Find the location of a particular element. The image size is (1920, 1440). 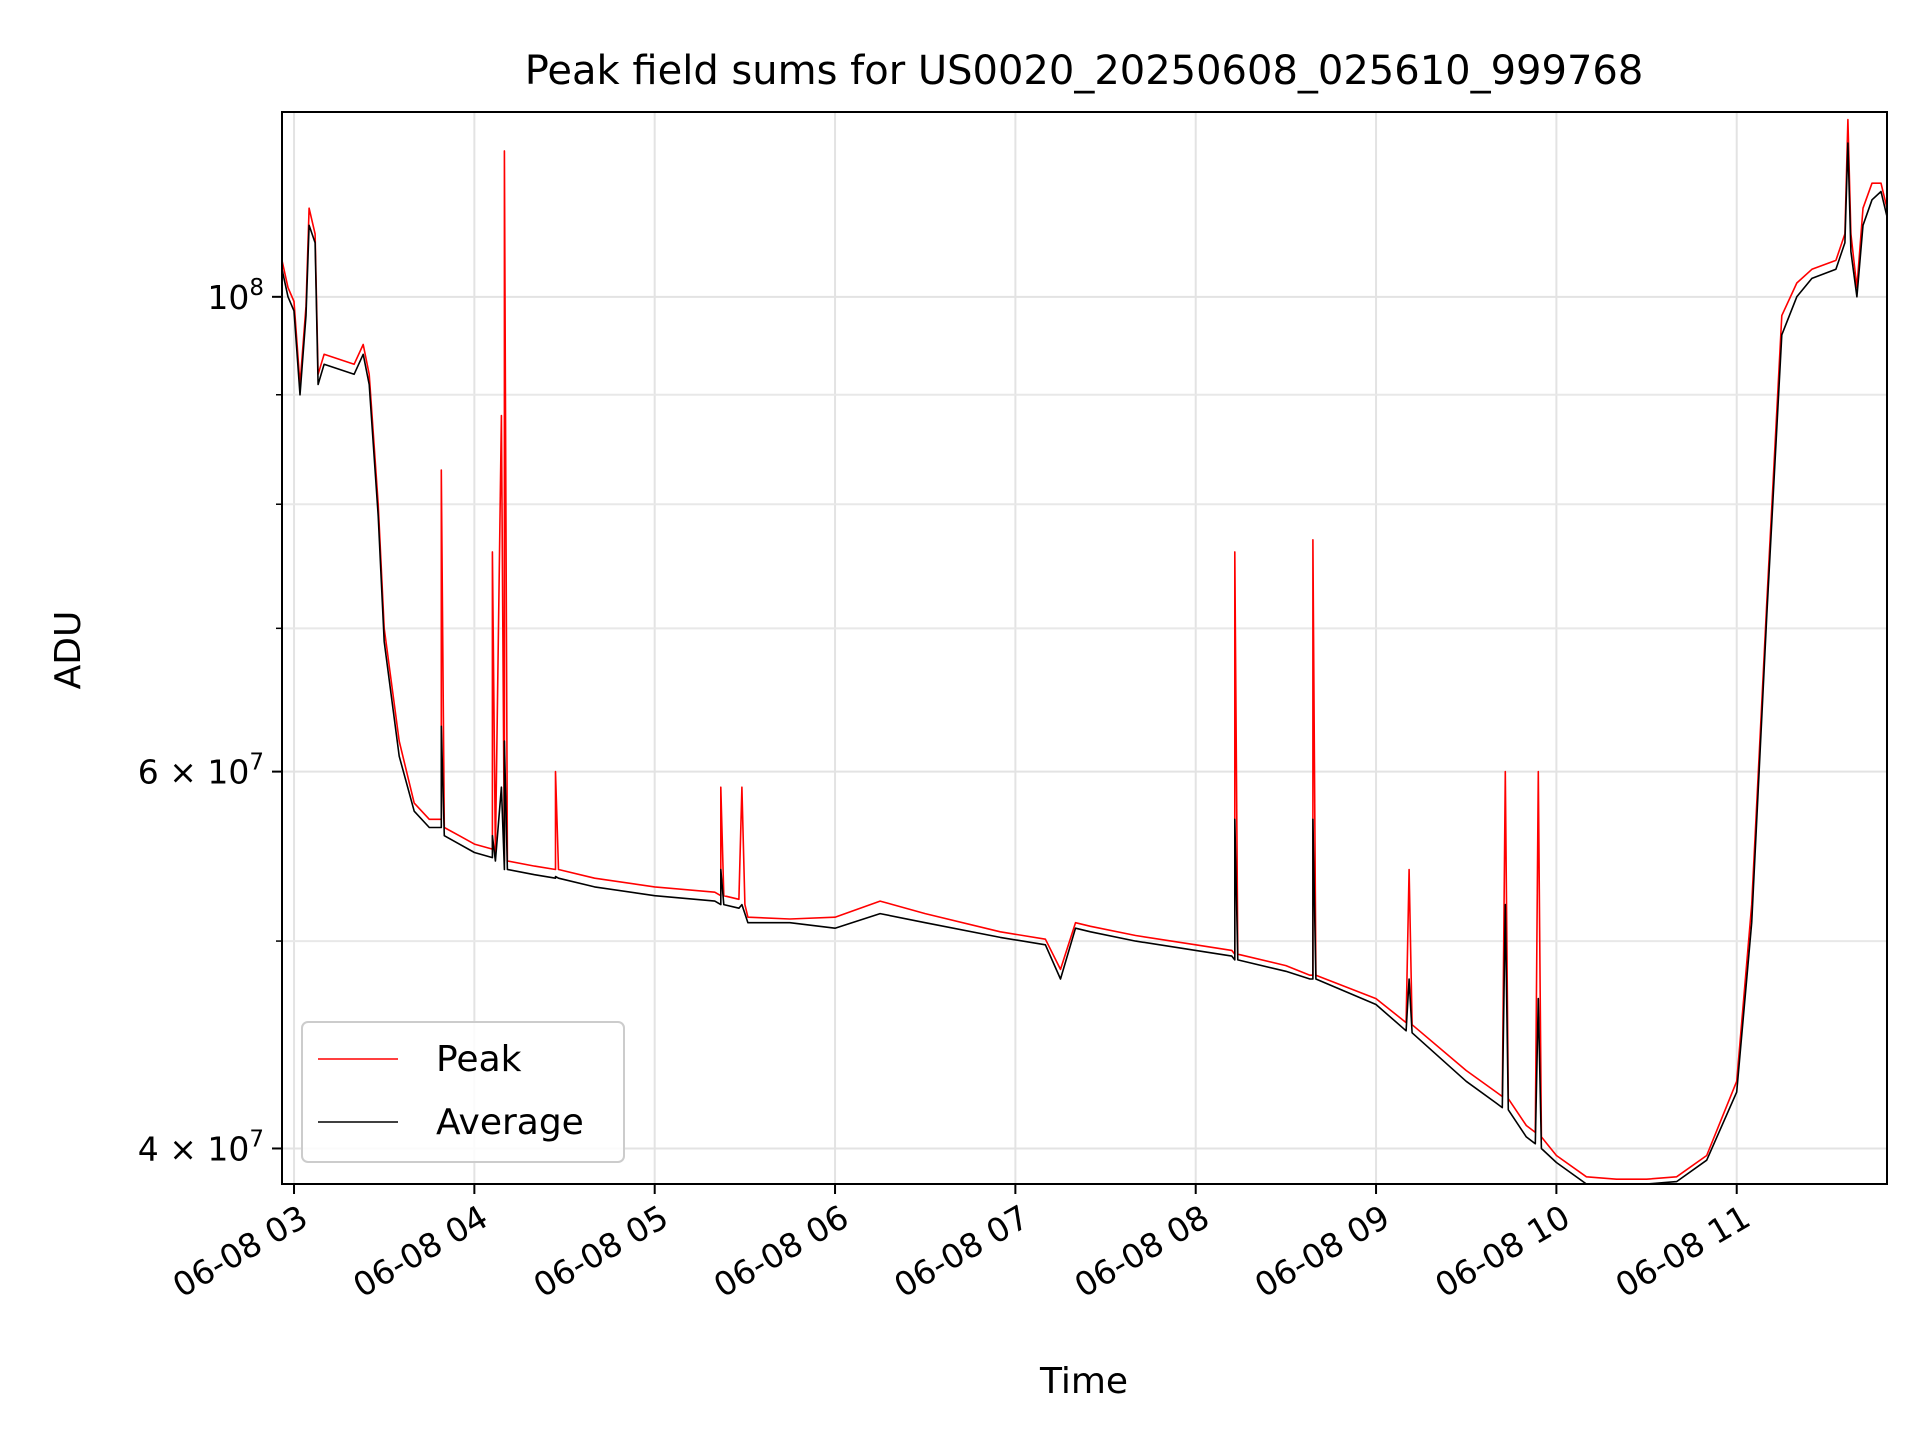

y-tick-label-base: 10 is located at coordinates (228, 297).